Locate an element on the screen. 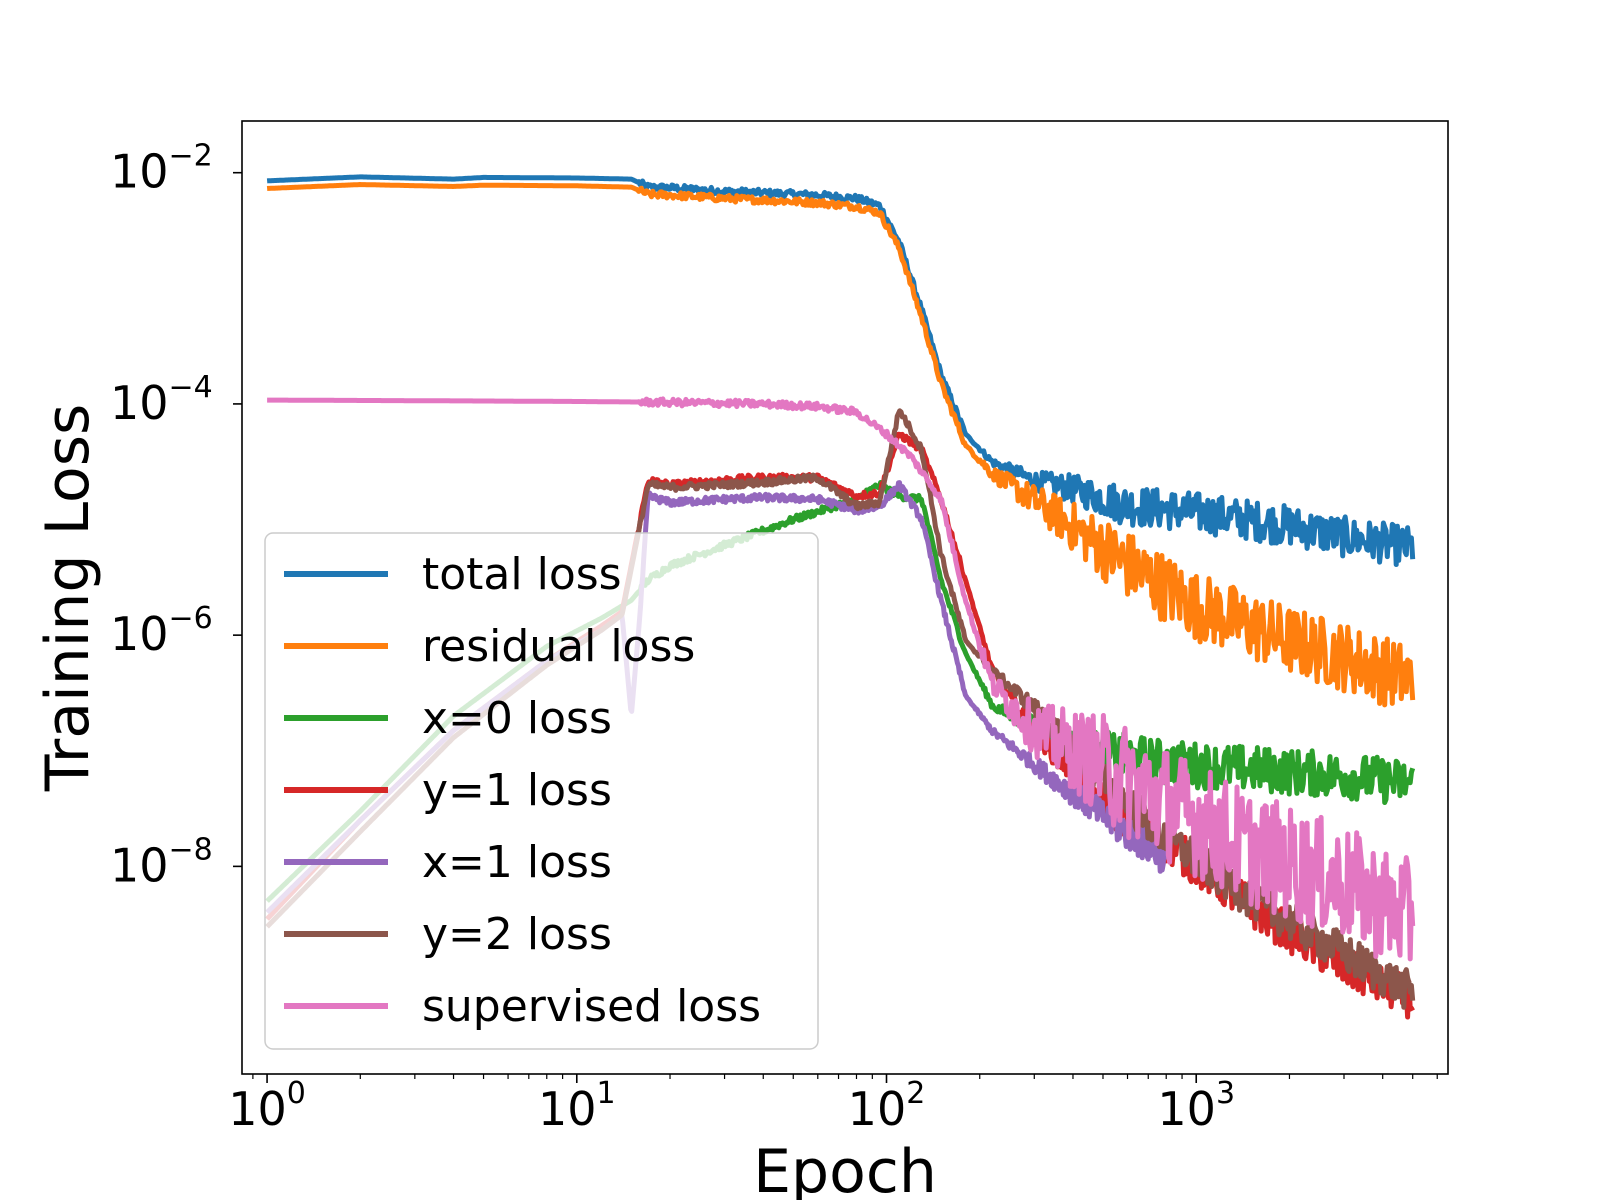 The height and width of the screenshot is (1200, 1600). y-tick-label: 10⁻⁸ is located at coordinates (161, 862).